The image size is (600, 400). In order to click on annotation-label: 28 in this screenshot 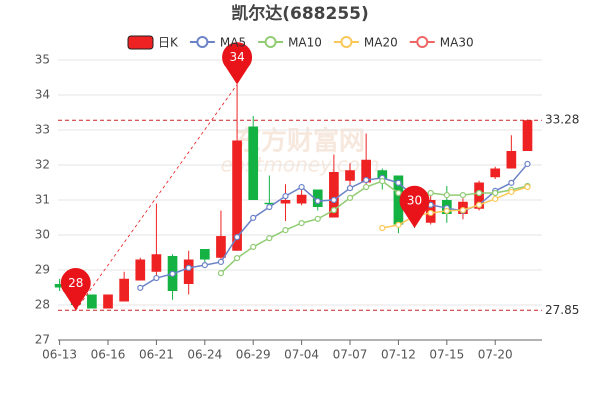, I will do `click(75, 283)`.